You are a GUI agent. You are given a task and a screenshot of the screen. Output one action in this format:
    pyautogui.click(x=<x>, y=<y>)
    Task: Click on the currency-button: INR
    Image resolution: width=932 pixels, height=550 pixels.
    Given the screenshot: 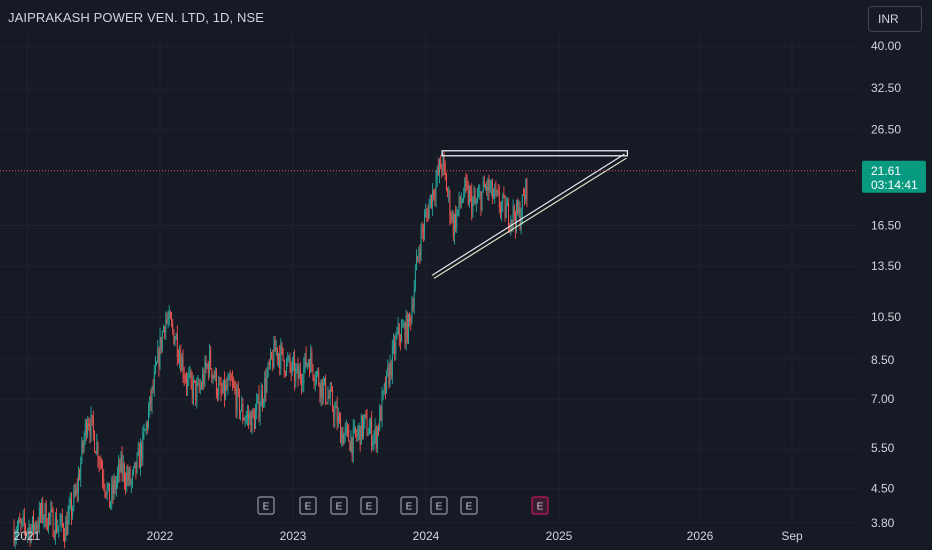 What is the action you would take?
    pyautogui.click(x=895, y=19)
    